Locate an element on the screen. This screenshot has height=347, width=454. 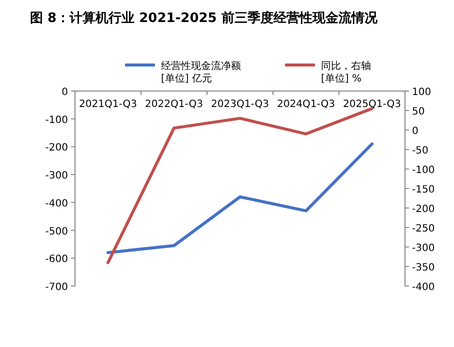
x-tick-label: 2023Q1-Q3 is located at coordinates (240, 104).